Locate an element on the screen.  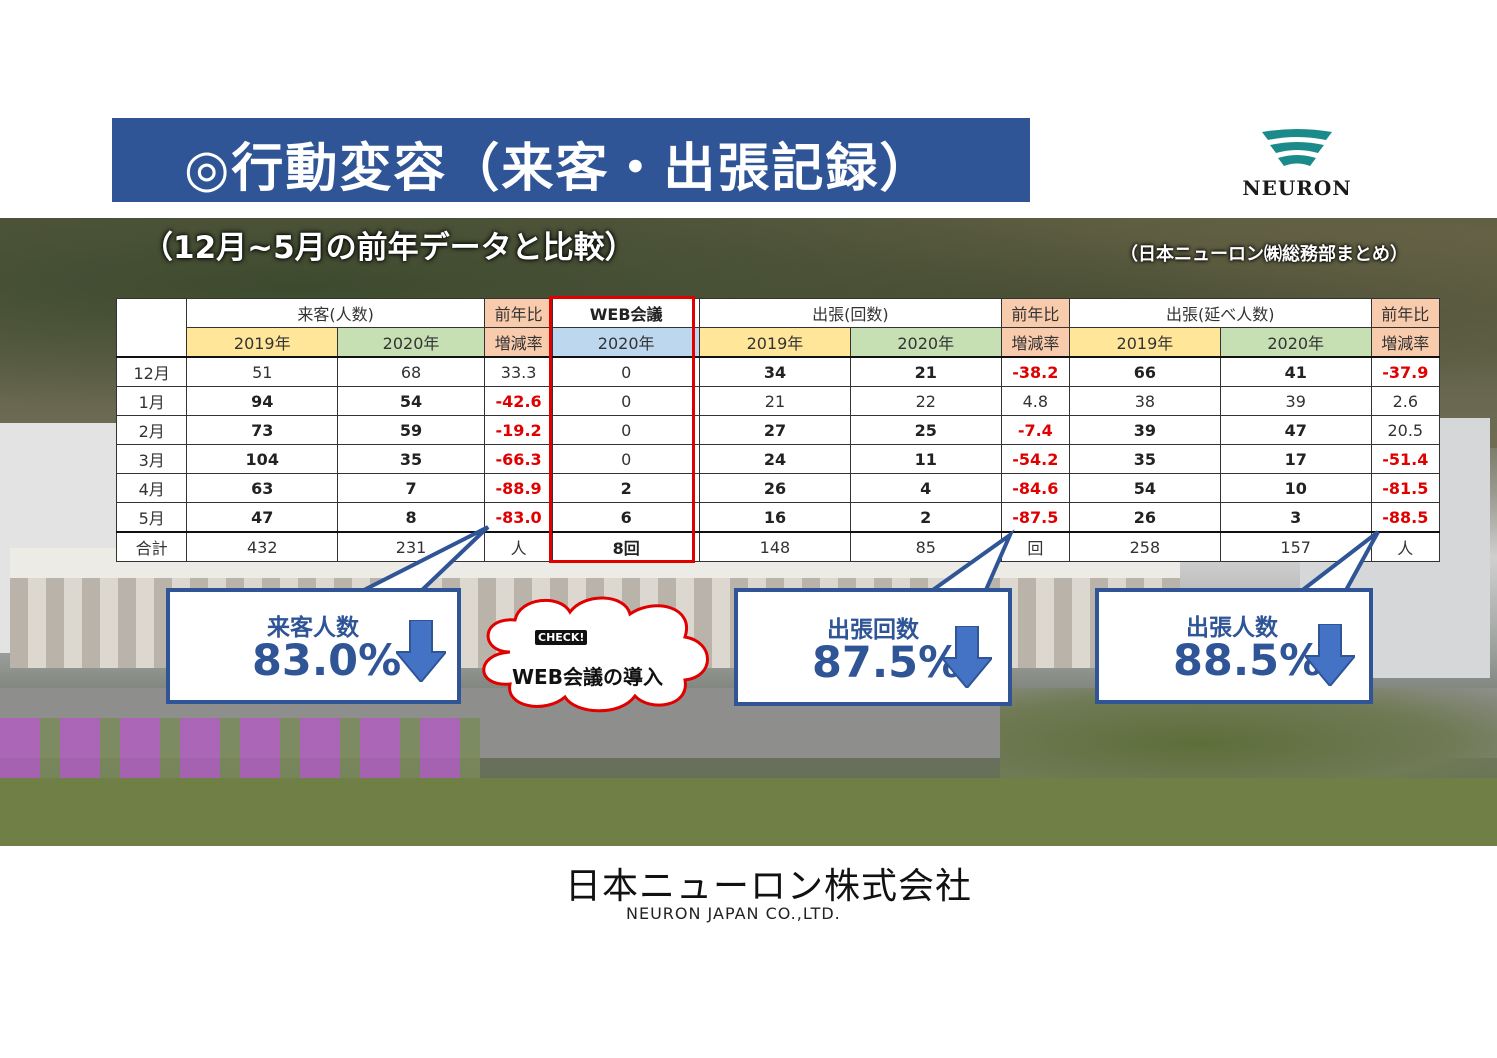
group-trips: 出張(回数) is located at coordinates (850, 313).